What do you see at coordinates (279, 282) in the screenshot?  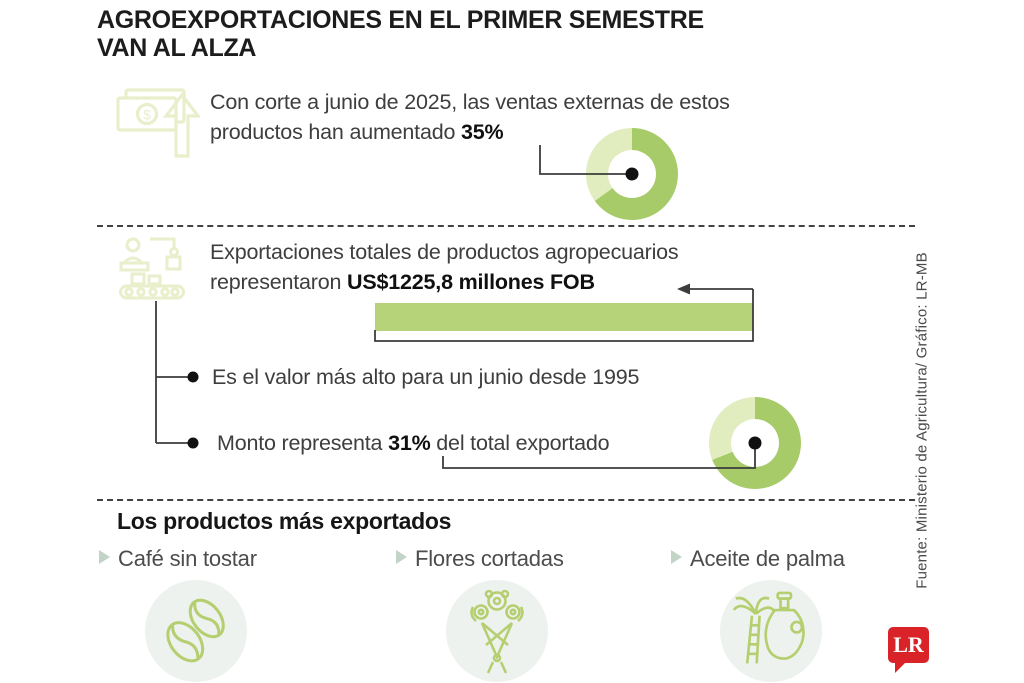 I see `exports-text-line2-prefix: representaron` at bounding box center [279, 282].